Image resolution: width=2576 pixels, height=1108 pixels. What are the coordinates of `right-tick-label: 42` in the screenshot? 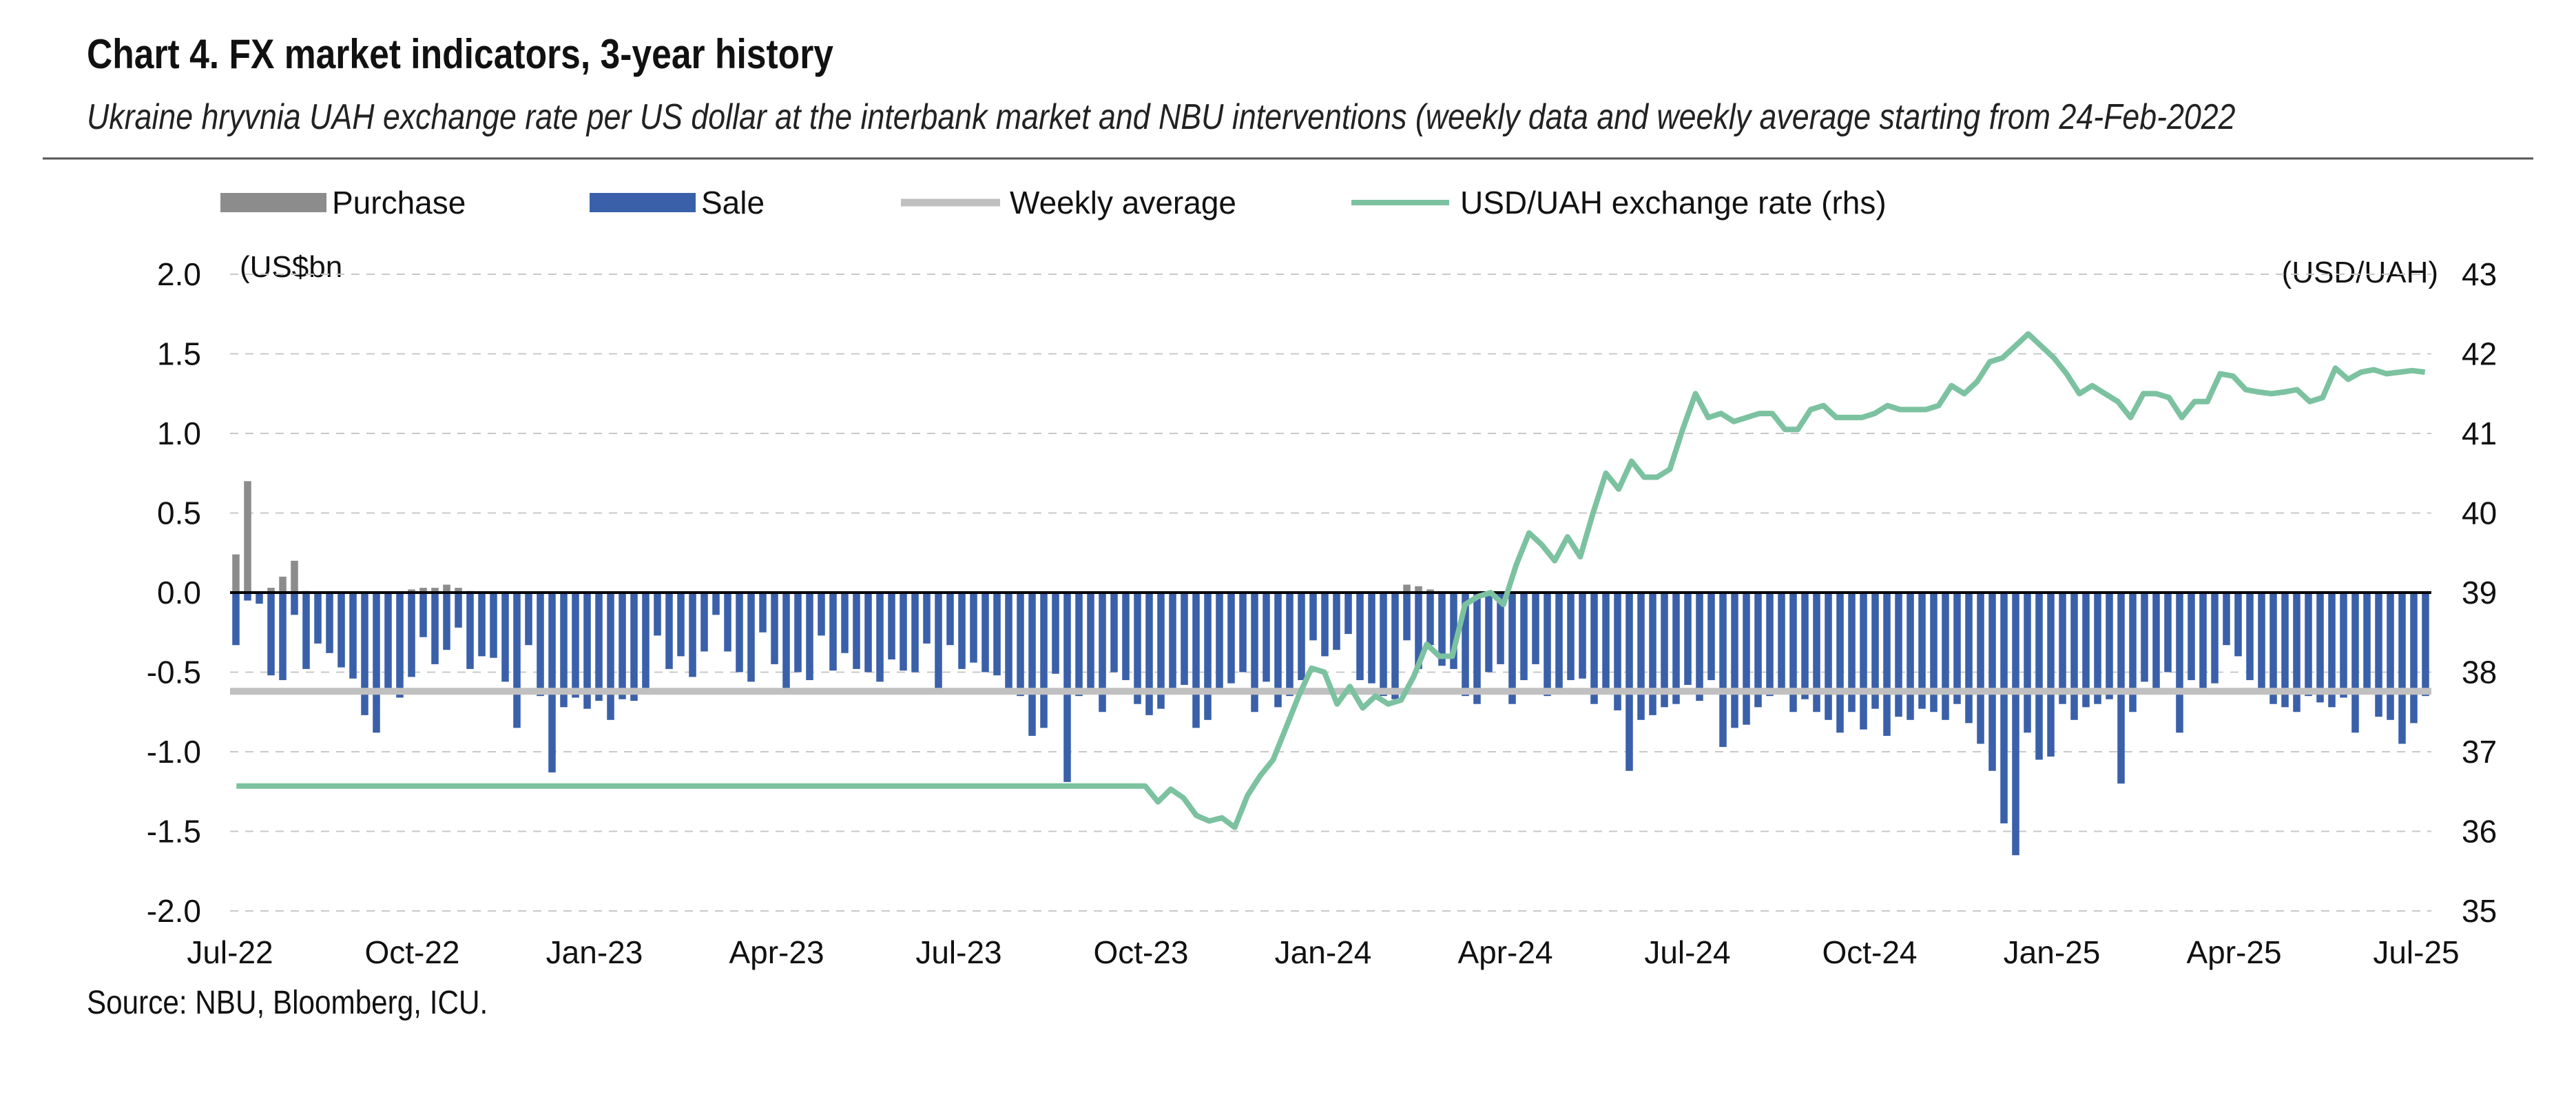 It's located at (2479, 354).